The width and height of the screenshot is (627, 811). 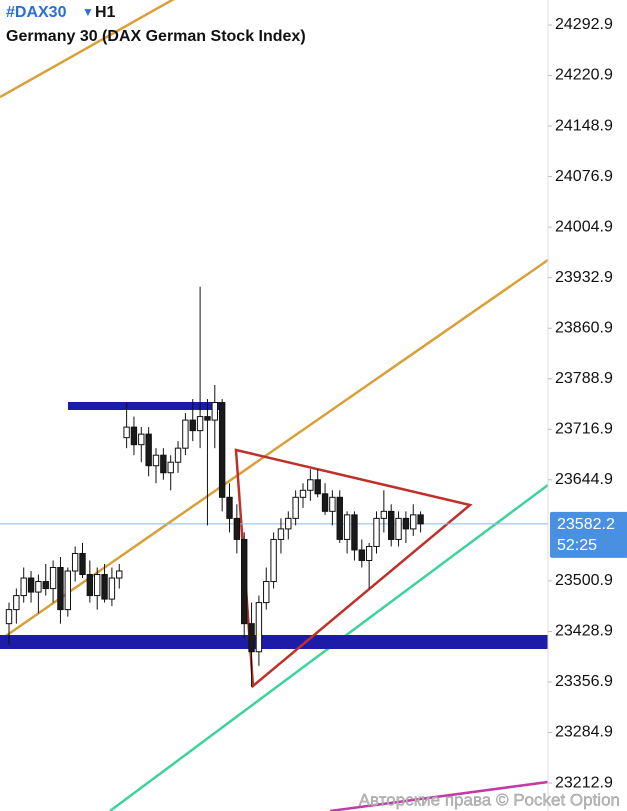 What do you see at coordinates (584, 479) in the screenshot?
I see `y-tick-label: 23644.9` at bounding box center [584, 479].